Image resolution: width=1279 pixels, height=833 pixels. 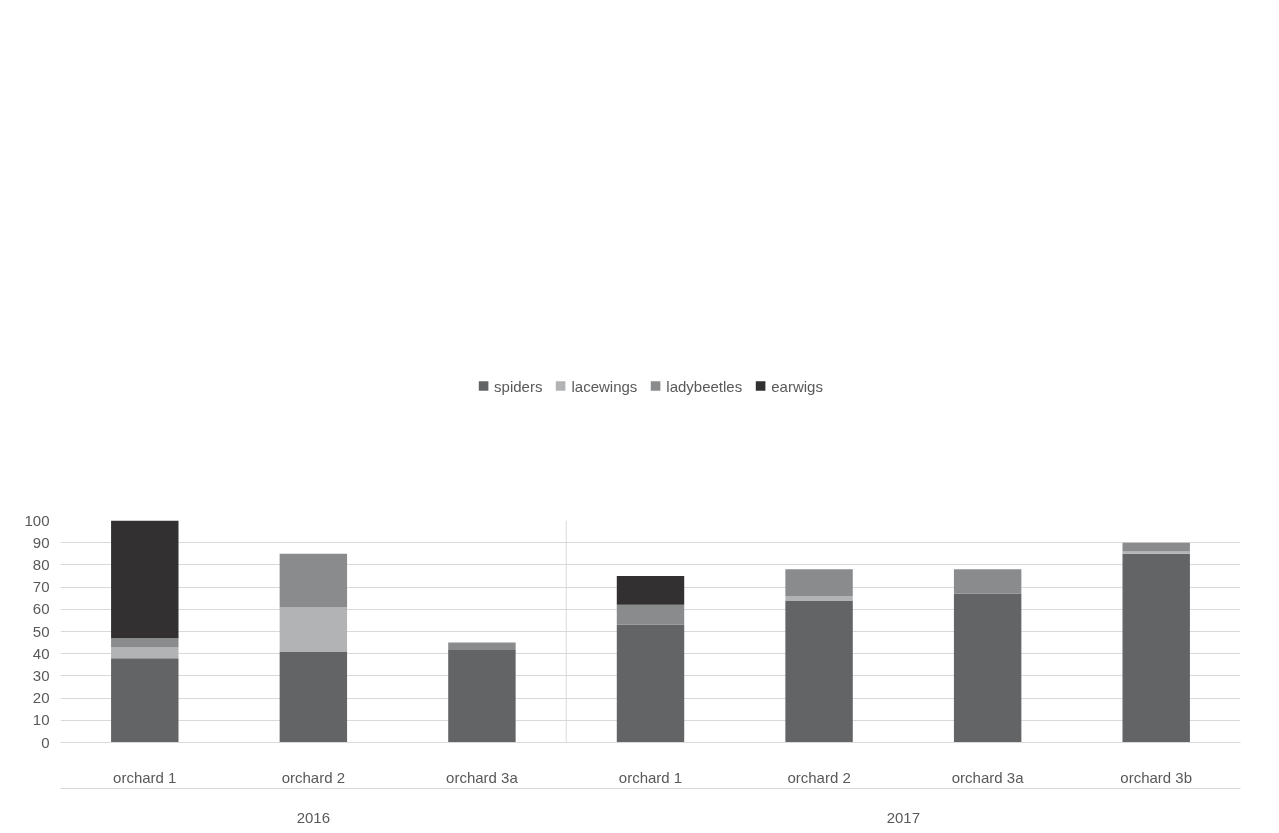 What do you see at coordinates (903, 817) in the screenshot?
I see `text: 2017` at bounding box center [903, 817].